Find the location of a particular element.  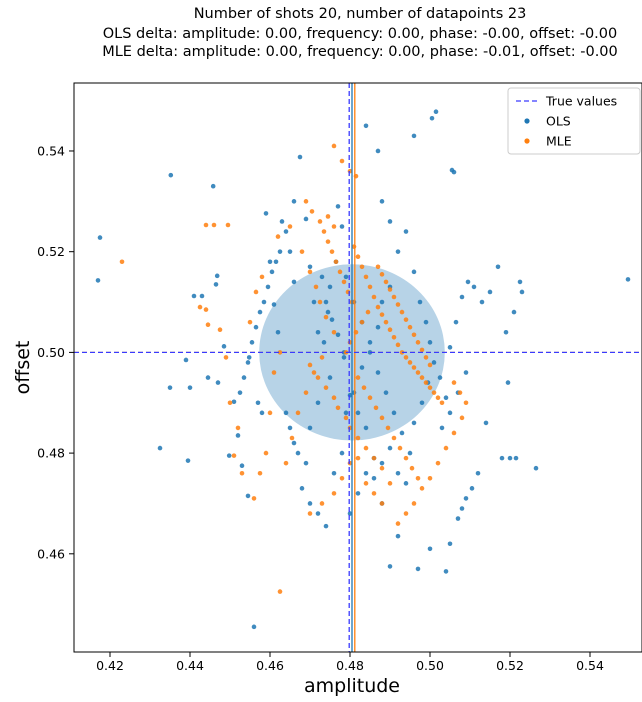

y-axis-label: offset is located at coordinates (23, 368).